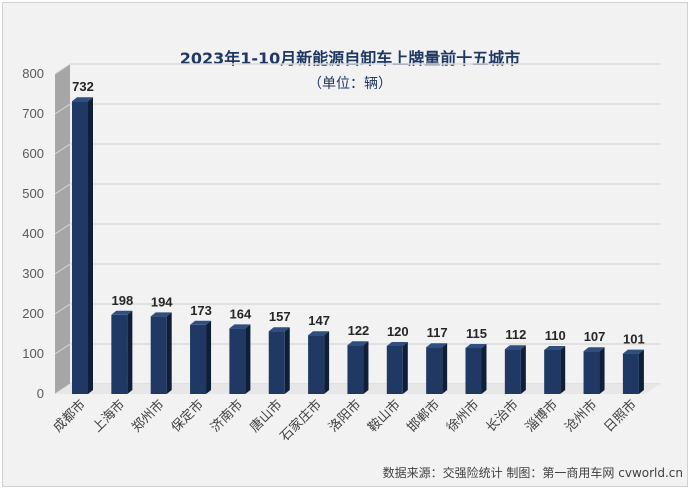  Describe the element at coordinates (595, 336) in the screenshot. I see `data-label: 107` at that location.